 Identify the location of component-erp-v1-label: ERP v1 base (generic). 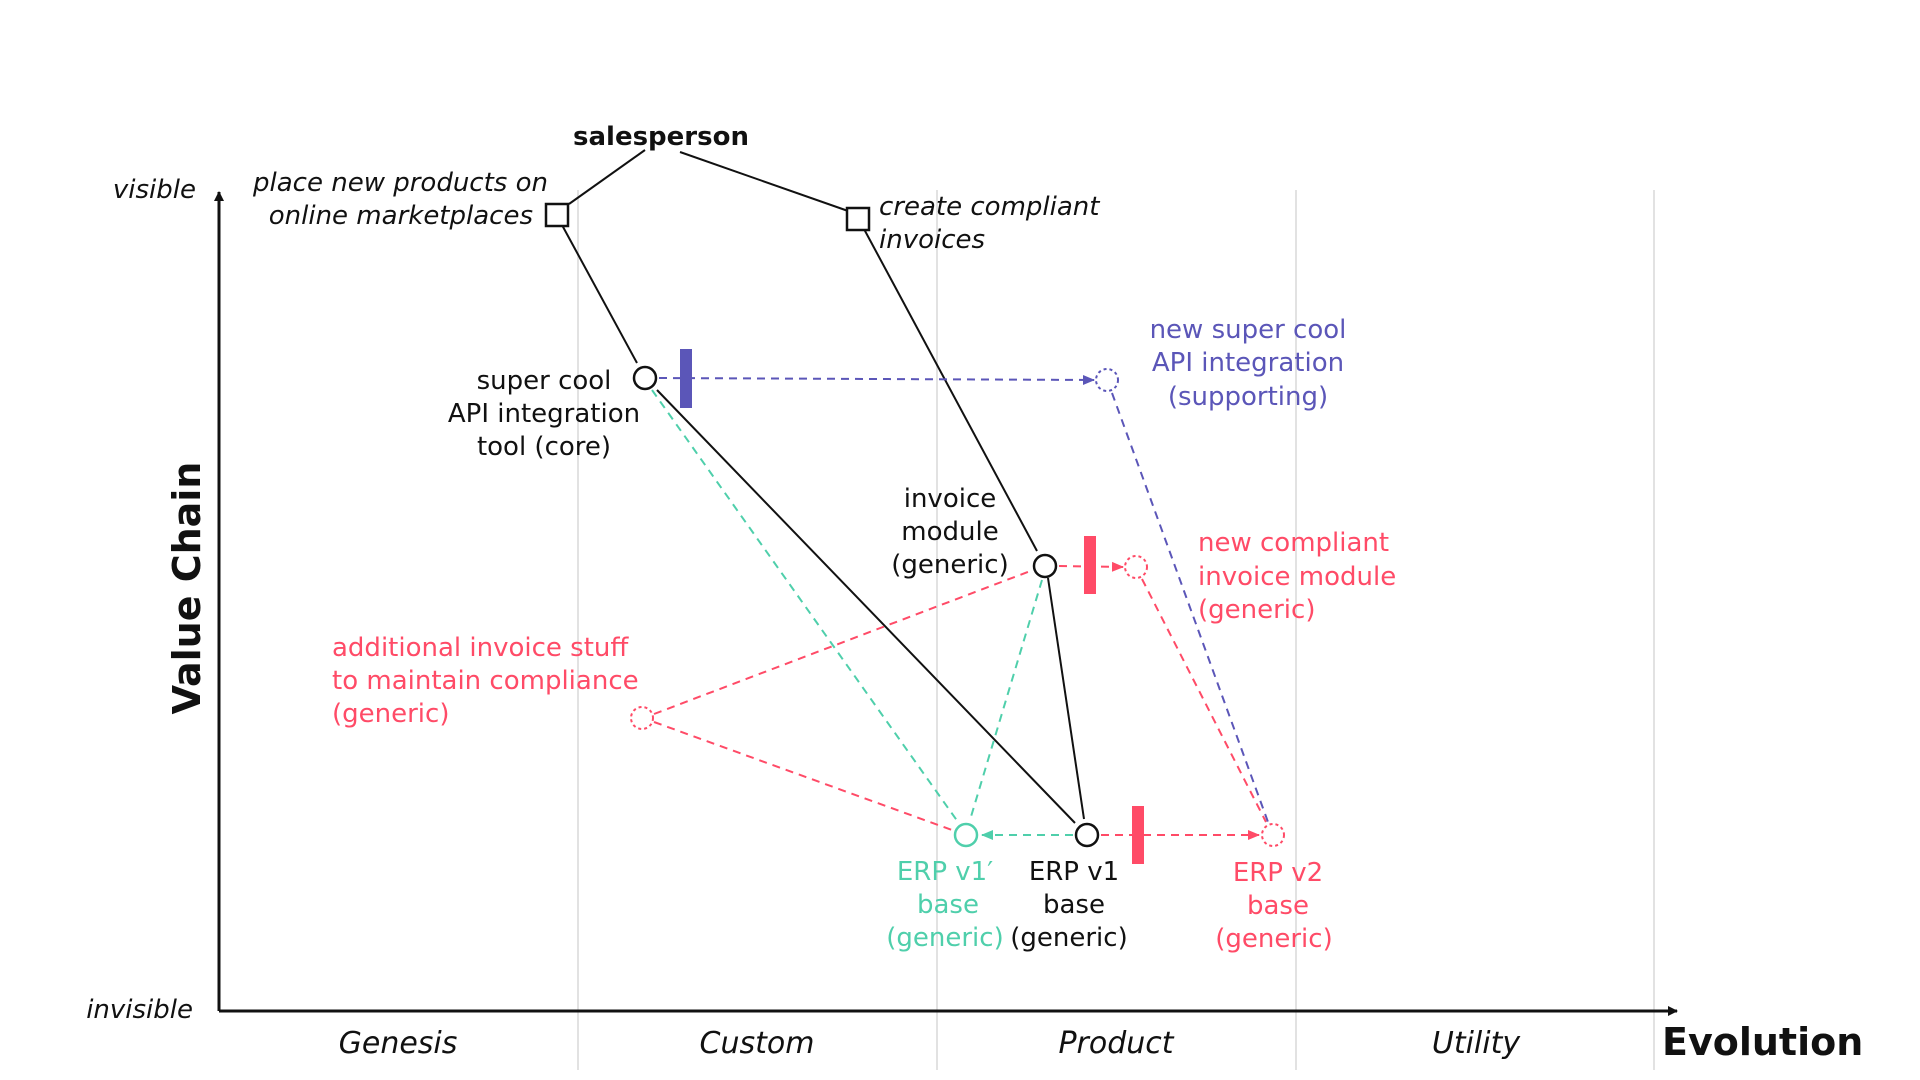
(1068, 905).